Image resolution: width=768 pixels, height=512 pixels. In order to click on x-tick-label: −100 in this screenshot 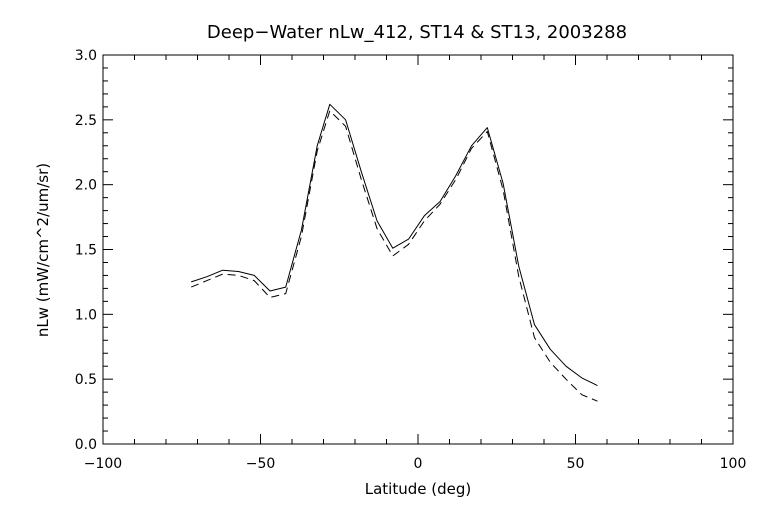, I will do `click(103, 464)`.